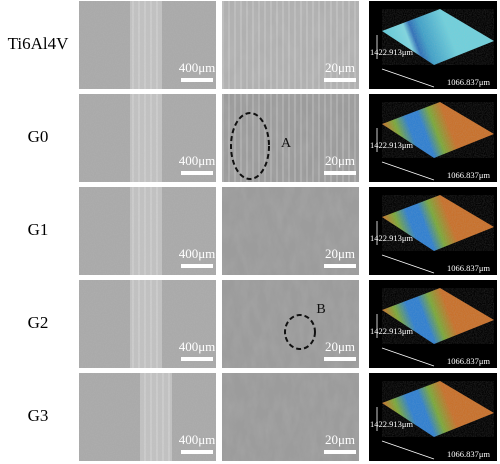  Describe the element at coordinates (38, 322) in the screenshot. I see `row-label: G2` at that location.